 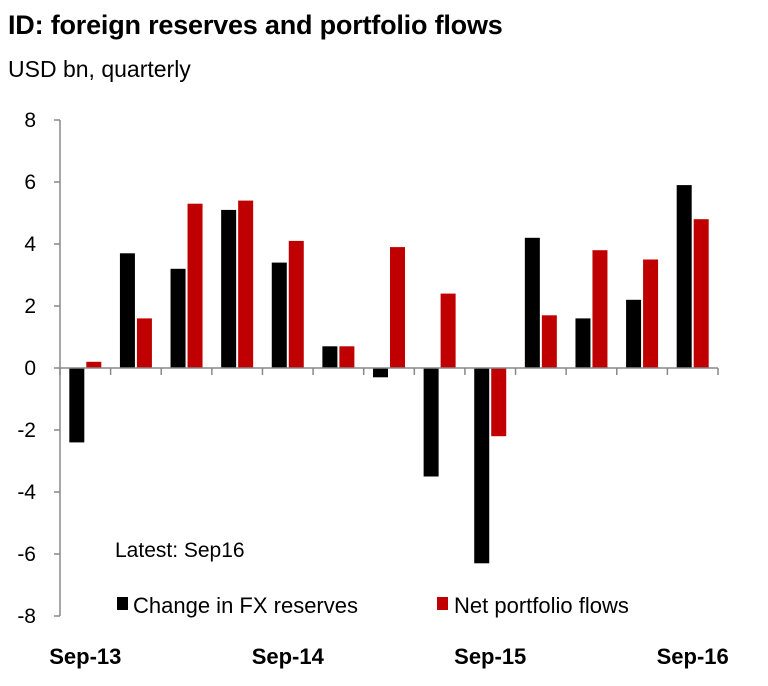 I want to click on y-tick-label: -2, so click(x=26, y=430).